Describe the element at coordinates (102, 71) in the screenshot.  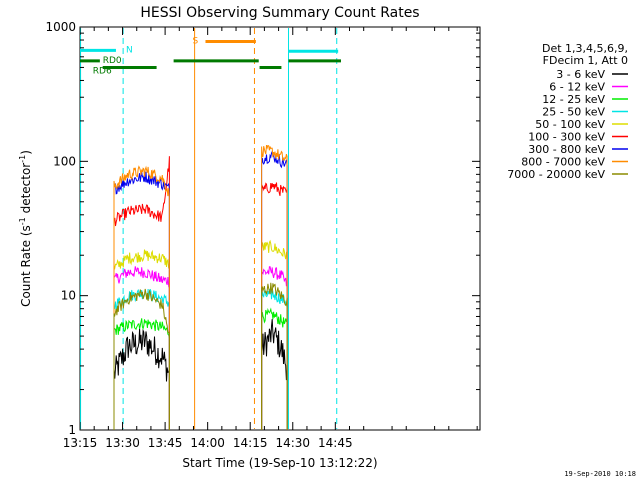
I see `rd6-label: RD6` at that location.